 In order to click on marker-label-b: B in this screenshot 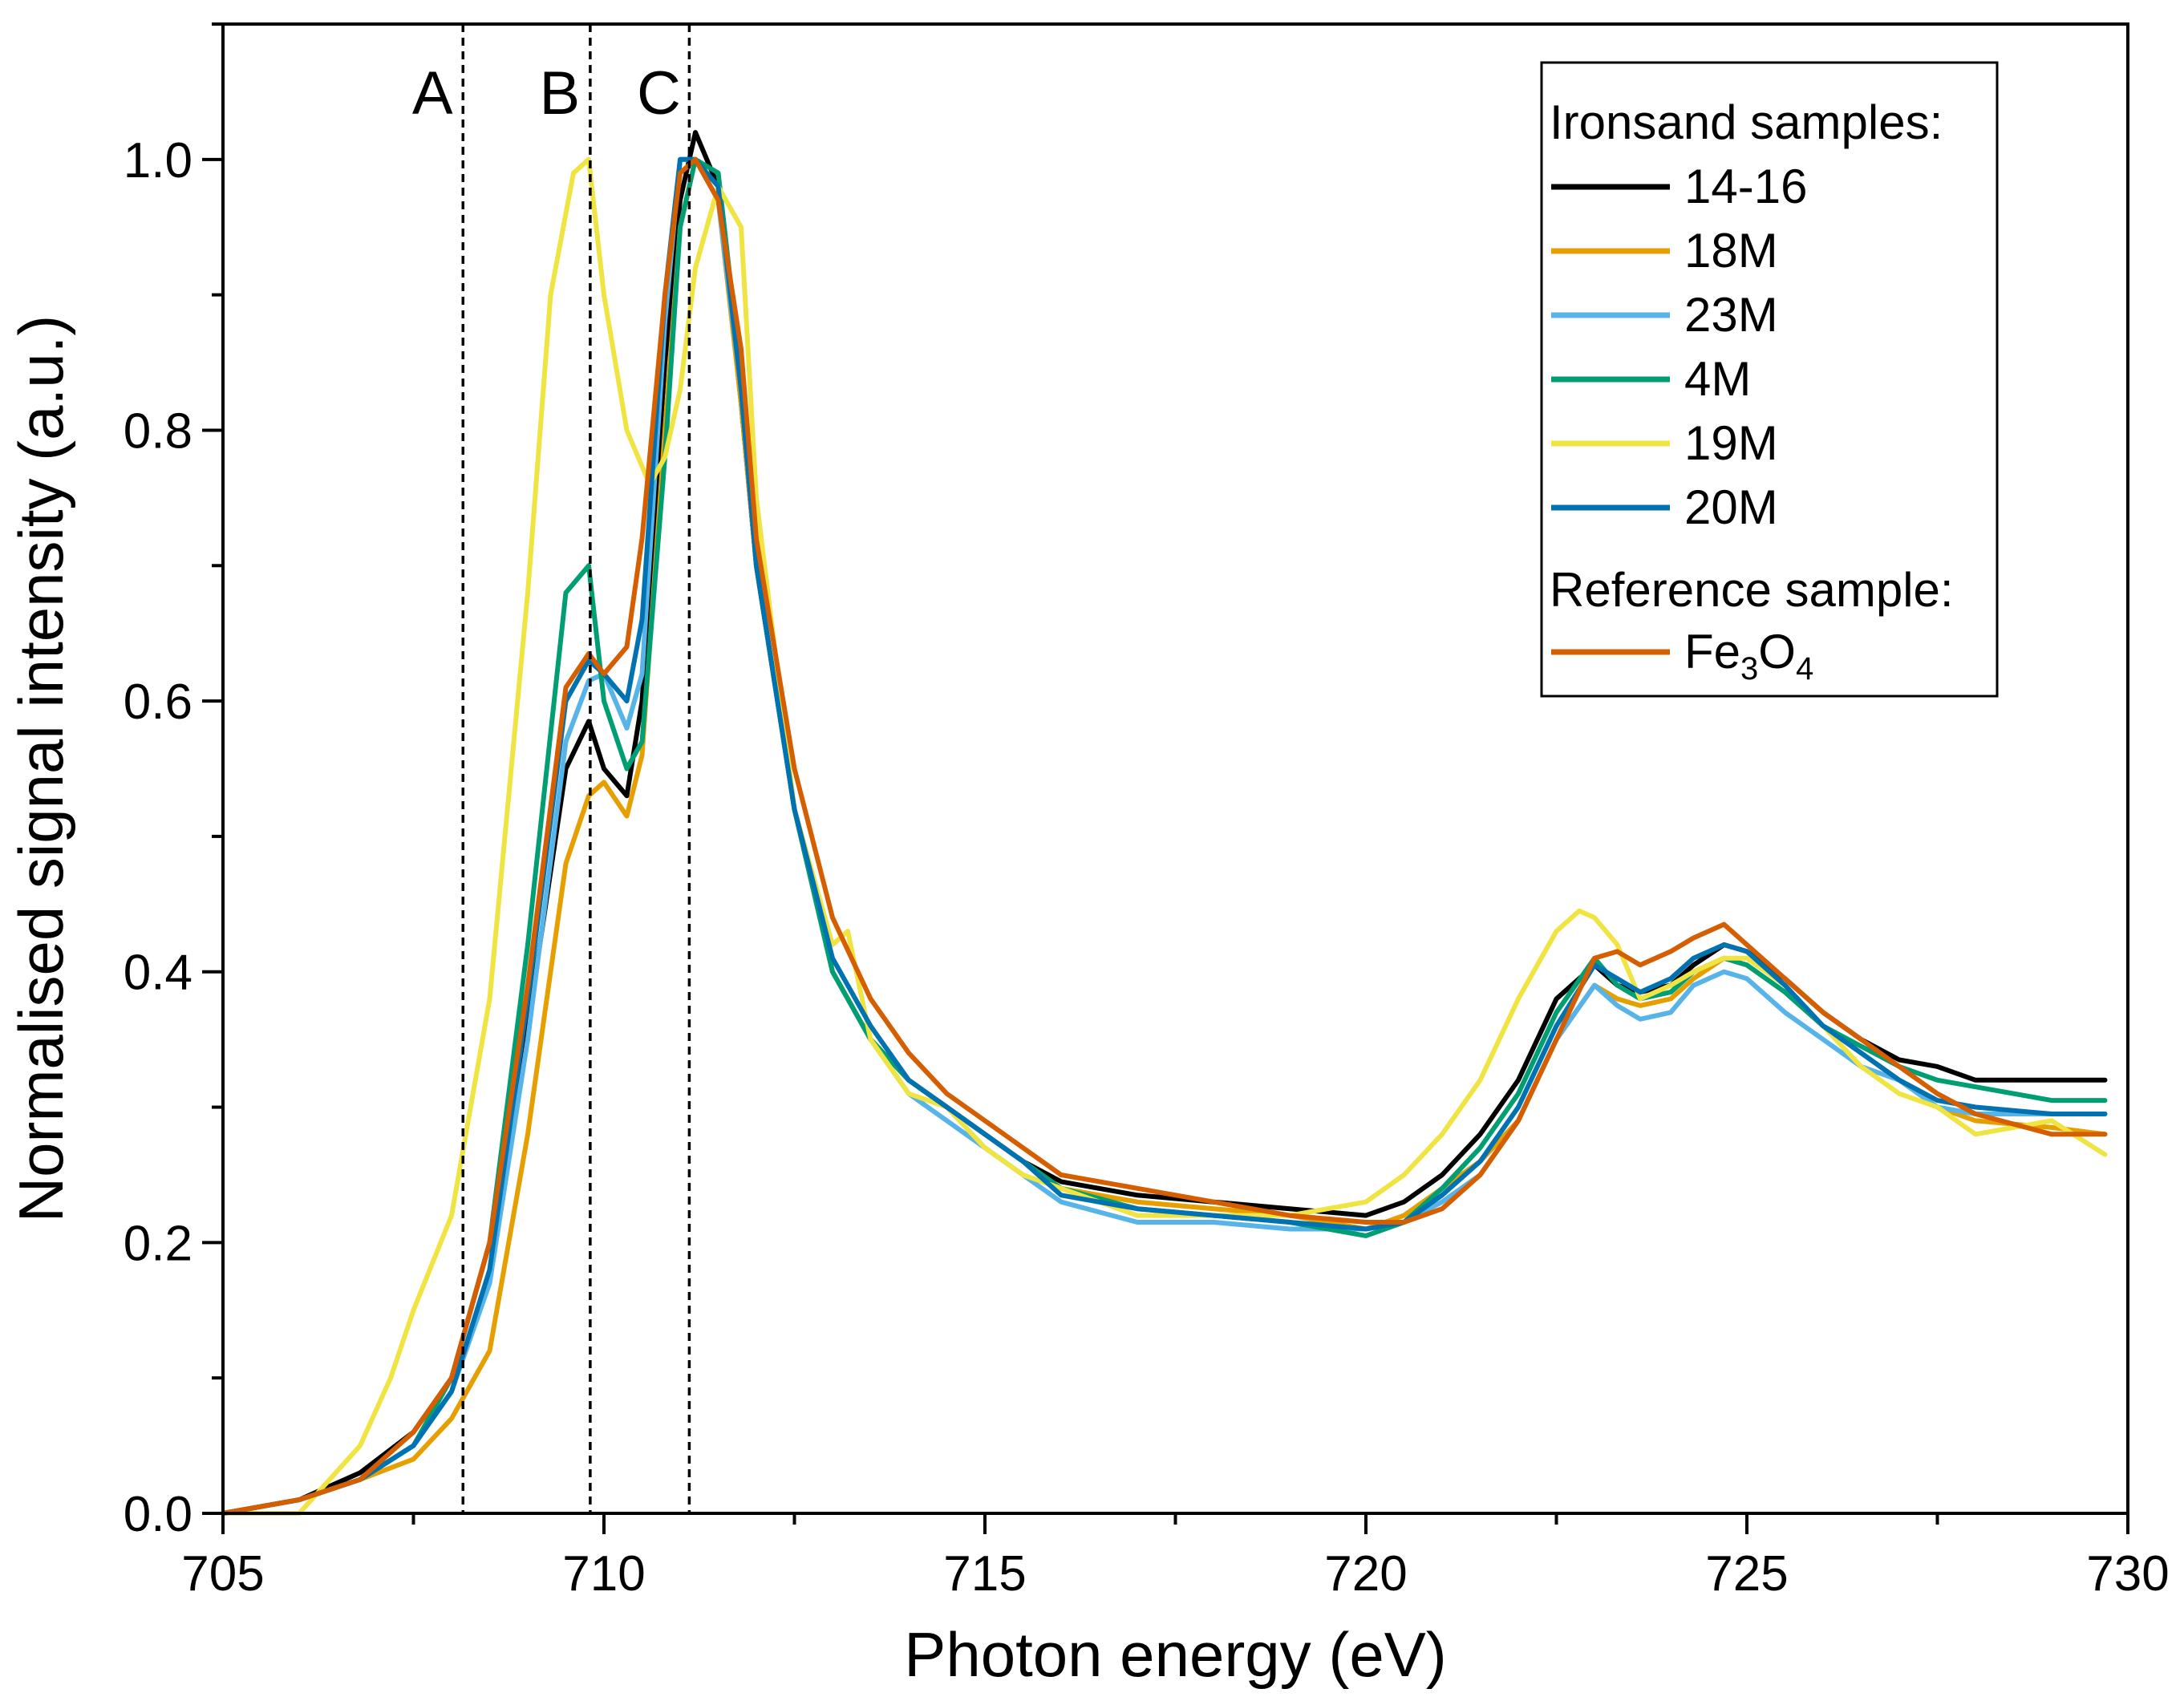, I will do `click(560, 93)`.